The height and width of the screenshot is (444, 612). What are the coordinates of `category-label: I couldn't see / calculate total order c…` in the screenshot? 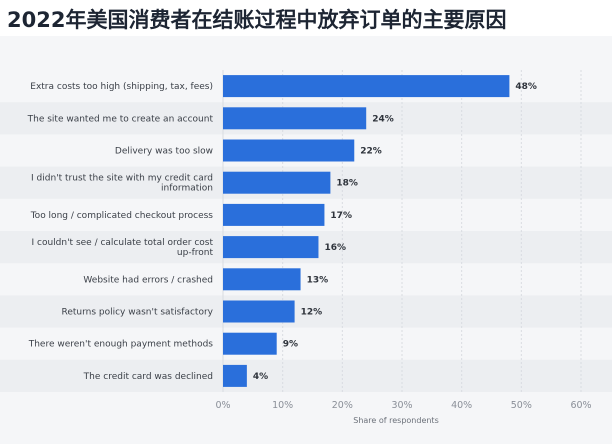 It's located at (122, 248).